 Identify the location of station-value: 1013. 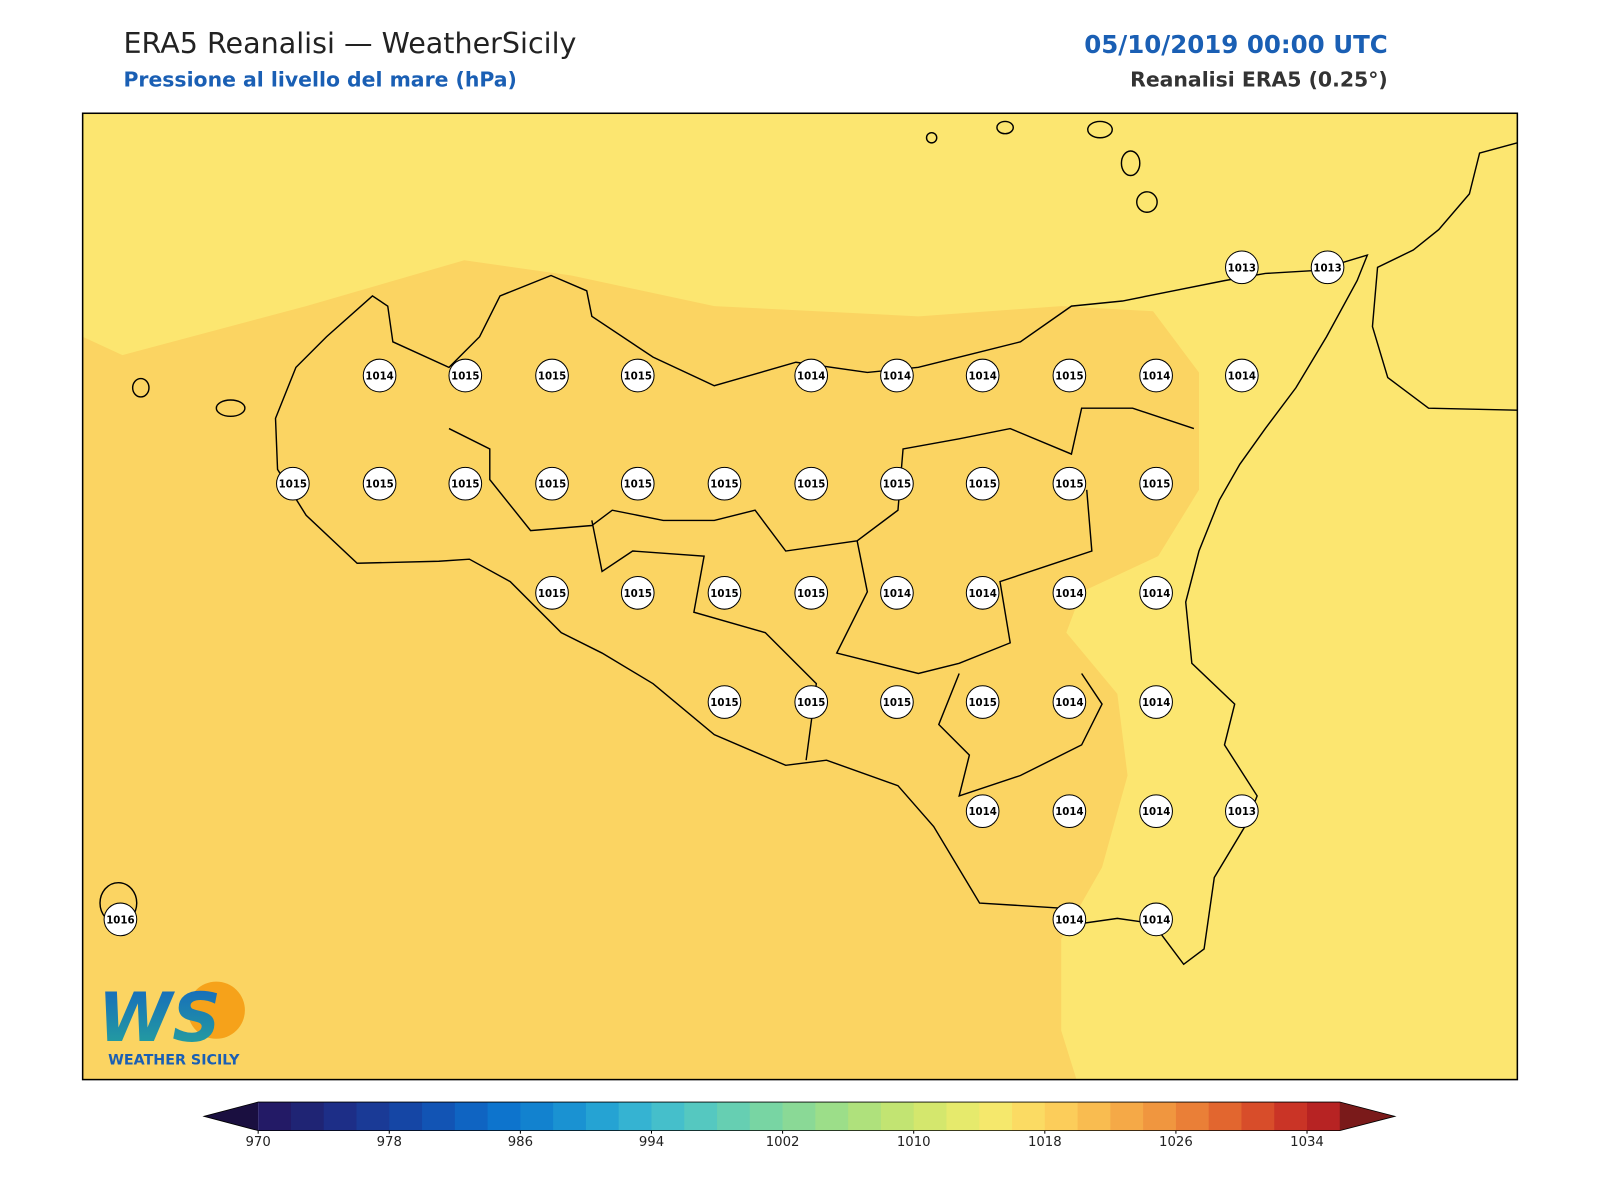
(1242, 268).